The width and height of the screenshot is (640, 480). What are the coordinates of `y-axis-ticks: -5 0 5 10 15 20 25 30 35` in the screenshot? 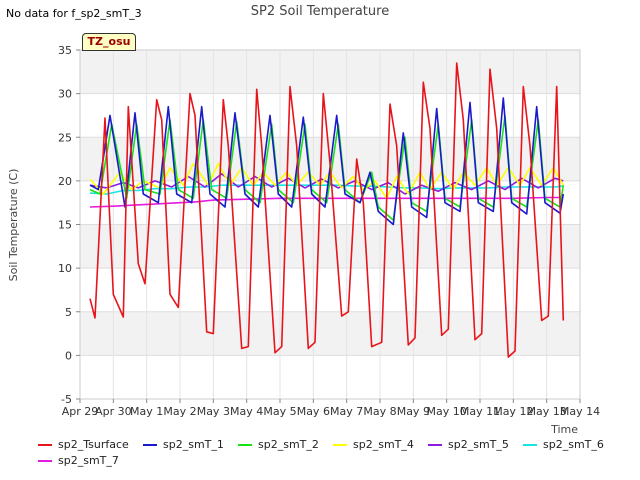 It's located at (69, 225).